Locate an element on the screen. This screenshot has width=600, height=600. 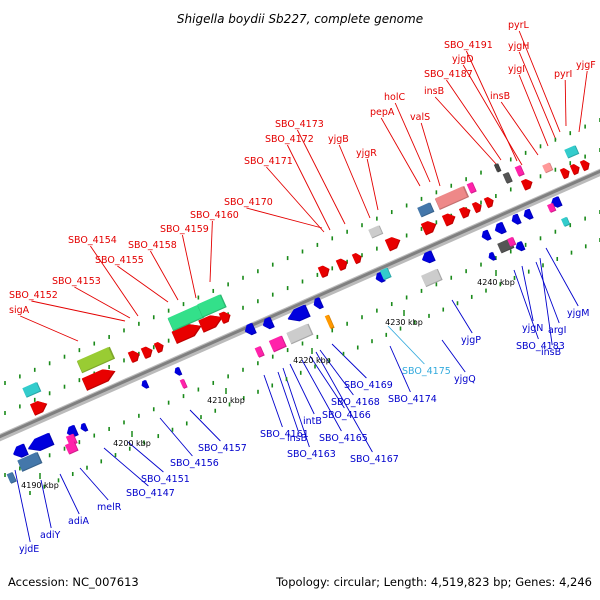
gene-label-forward: SBO_4160 is located at coordinates (214, 215).